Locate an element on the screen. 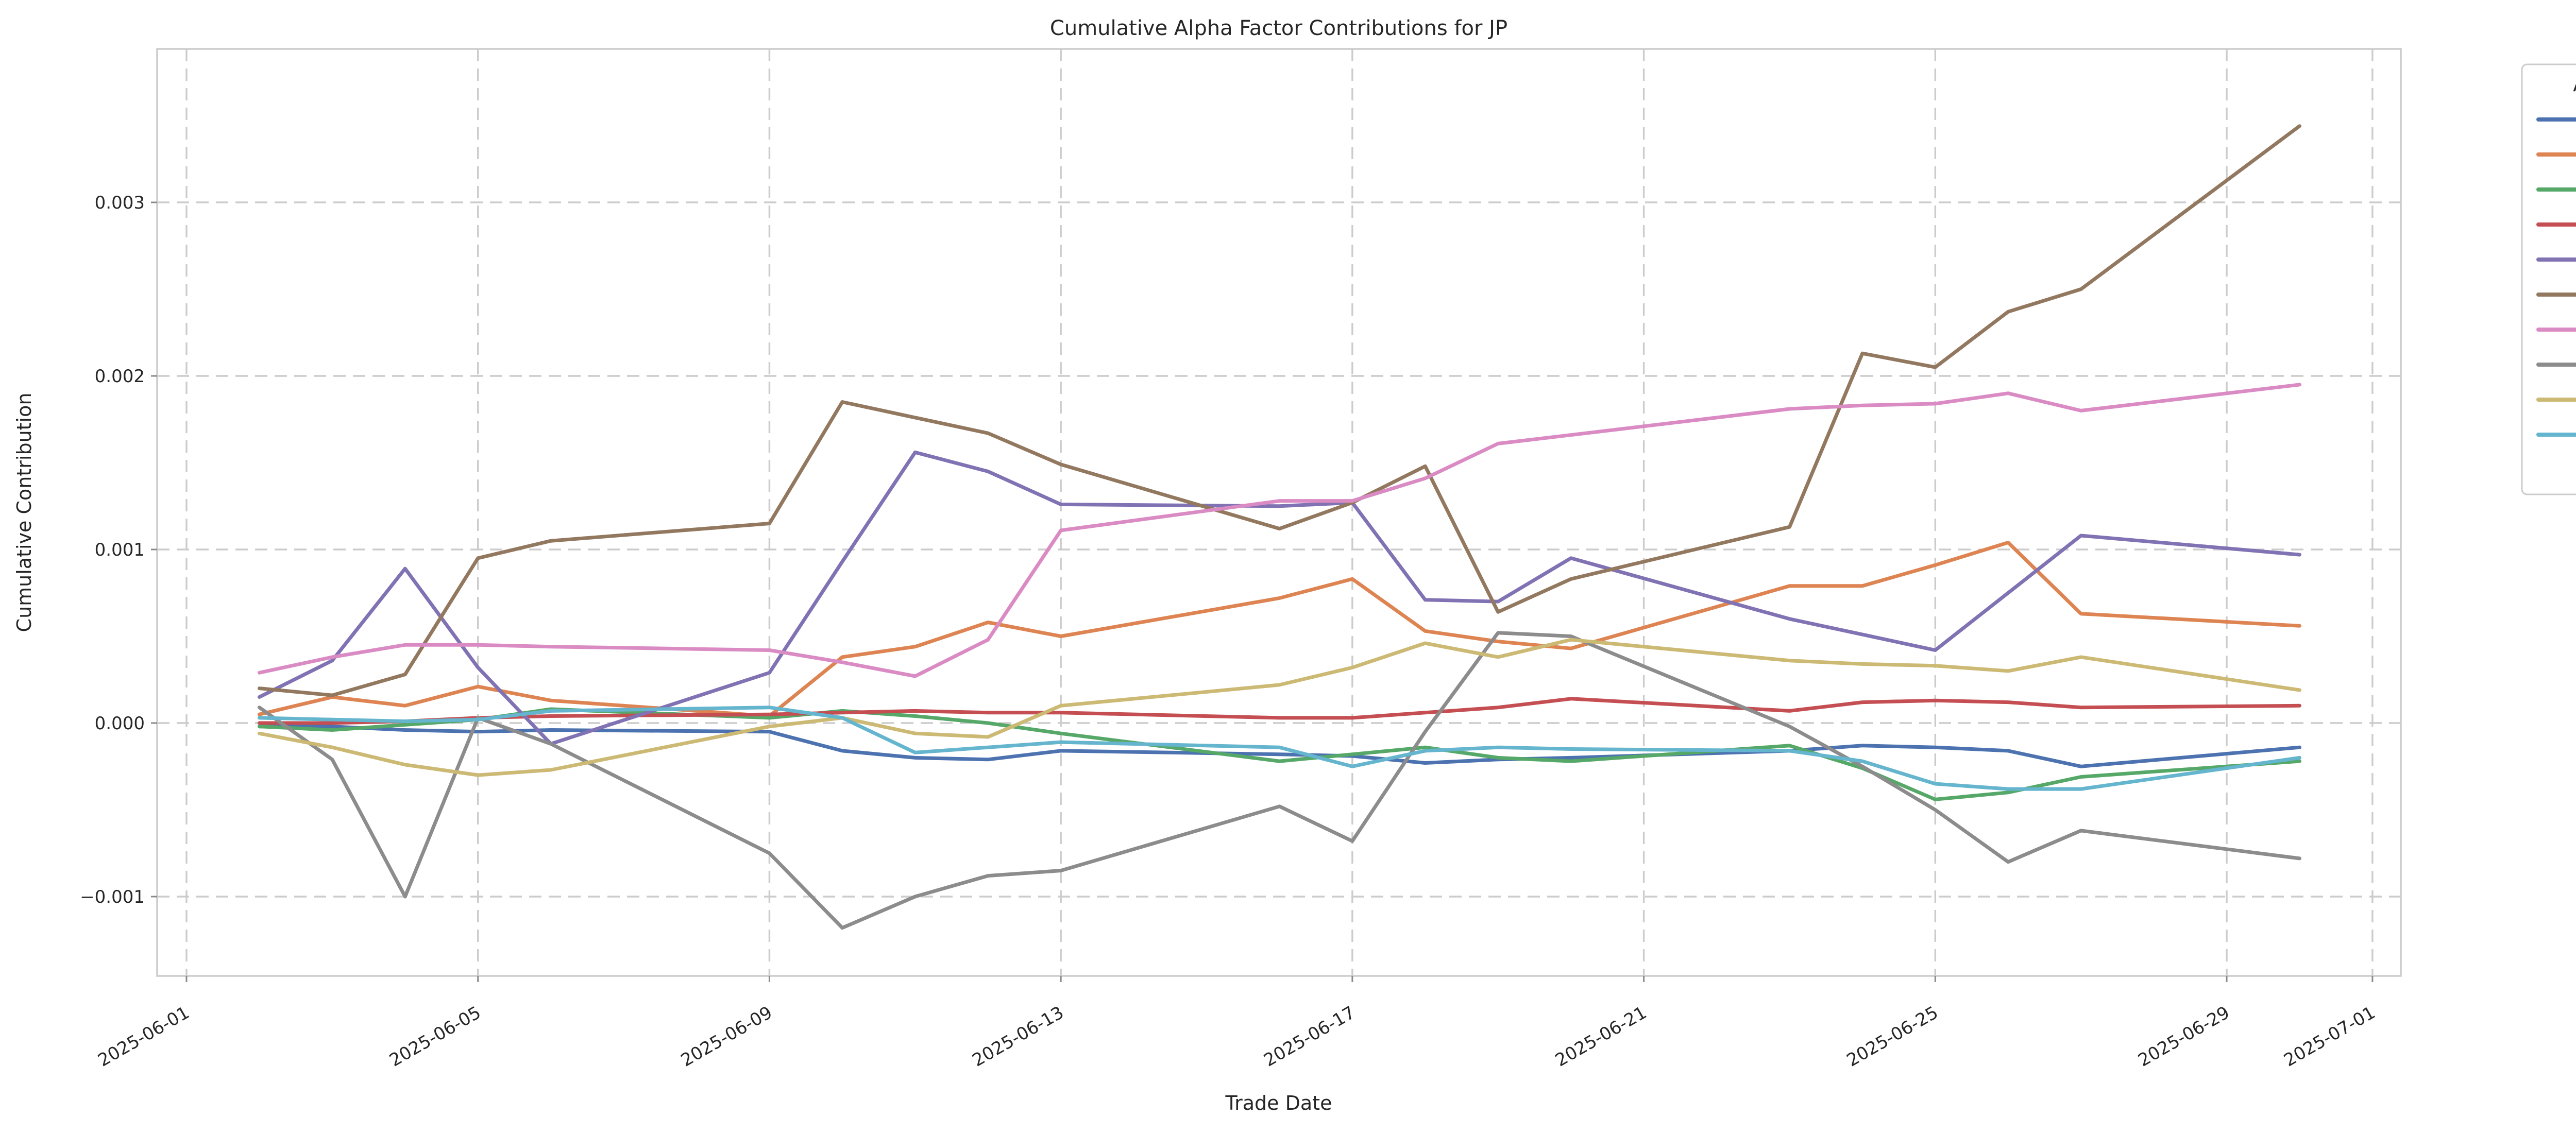 This screenshot has height=1134, width=2576. legend-entry-fmom: fmom is located at coordinates (2556, 120).